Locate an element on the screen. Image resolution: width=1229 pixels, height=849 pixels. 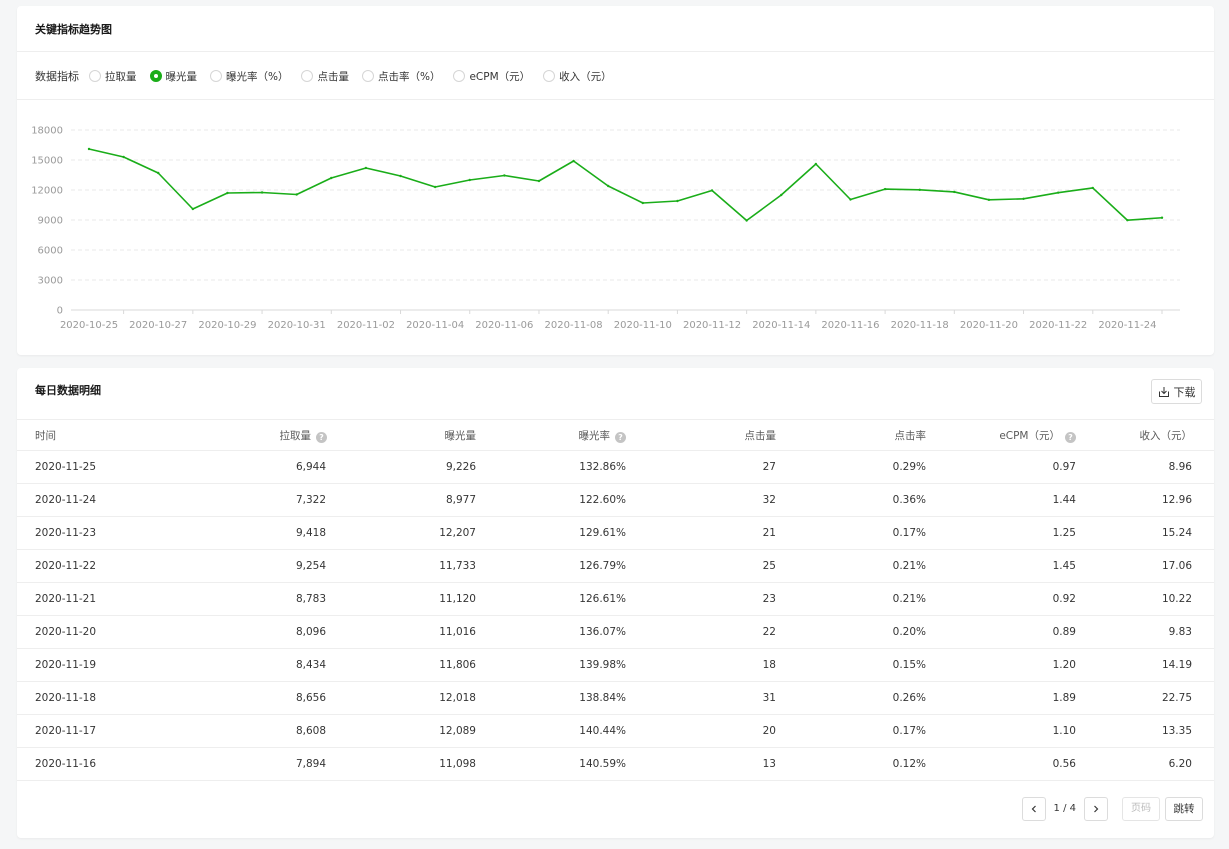
x-tick-label: 2020-10-25 is located at coordinates (89, 325).